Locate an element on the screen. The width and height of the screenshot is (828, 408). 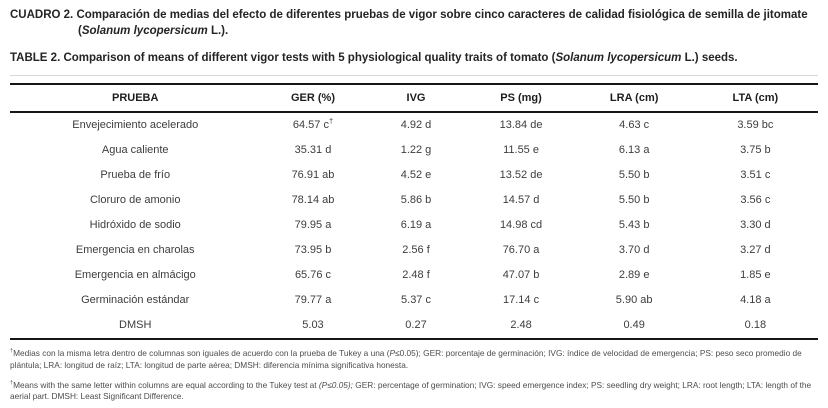
table-cell: 6.13 a is located at coordinates (634, 150).